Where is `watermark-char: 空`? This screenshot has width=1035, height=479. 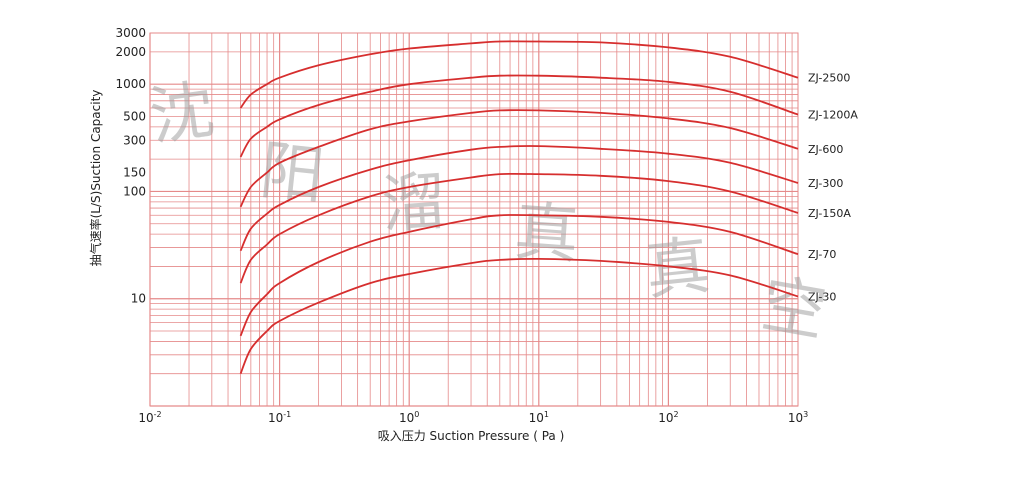
watermark-char: 空 is located at coordinates (794, 309).